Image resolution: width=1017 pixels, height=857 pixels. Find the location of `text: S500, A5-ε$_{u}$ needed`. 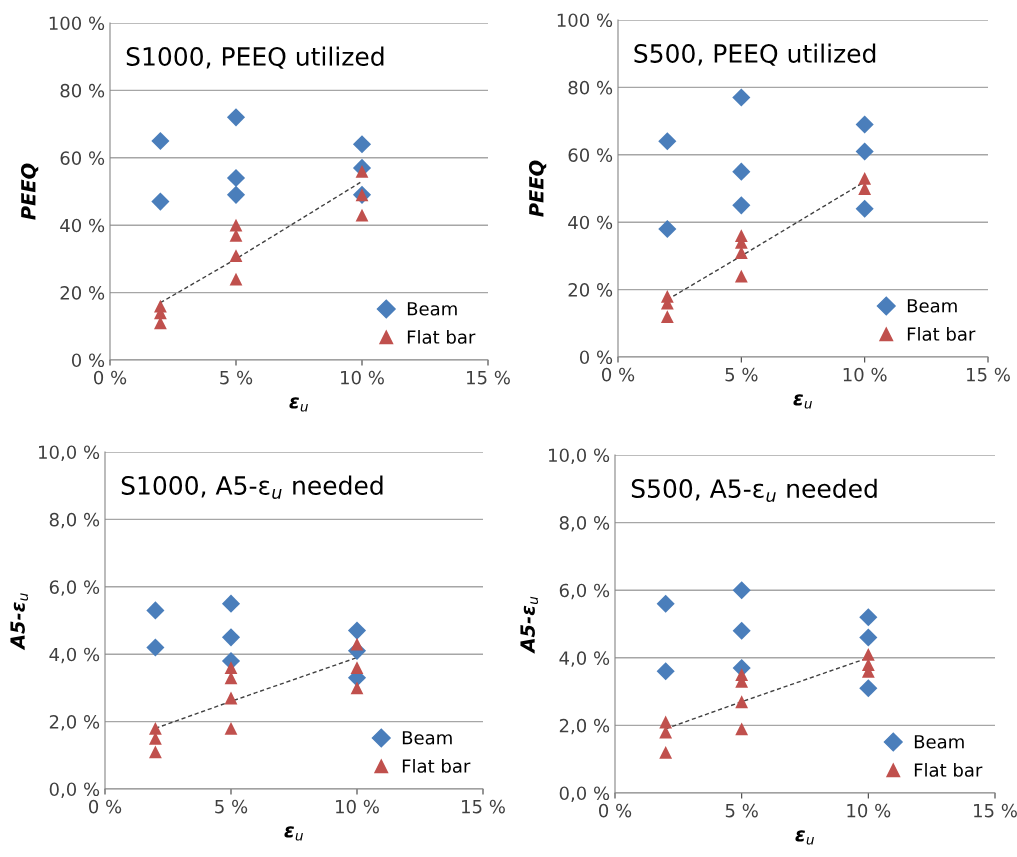

text: S500, A5-ε$_{u}$ needed is located at coordinates (754, 490).